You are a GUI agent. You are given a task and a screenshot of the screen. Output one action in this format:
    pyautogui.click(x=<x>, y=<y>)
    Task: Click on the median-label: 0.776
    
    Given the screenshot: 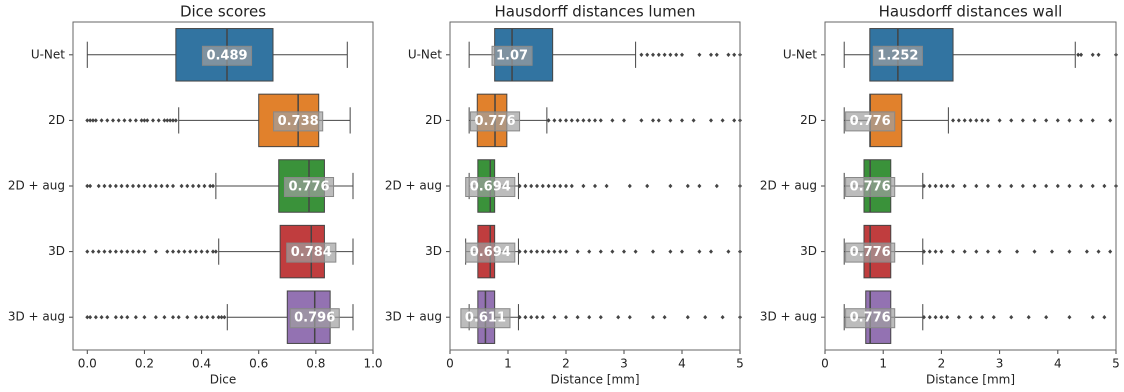 What is the action you would take?
    pyautogui.click(x=870, y=318)
    